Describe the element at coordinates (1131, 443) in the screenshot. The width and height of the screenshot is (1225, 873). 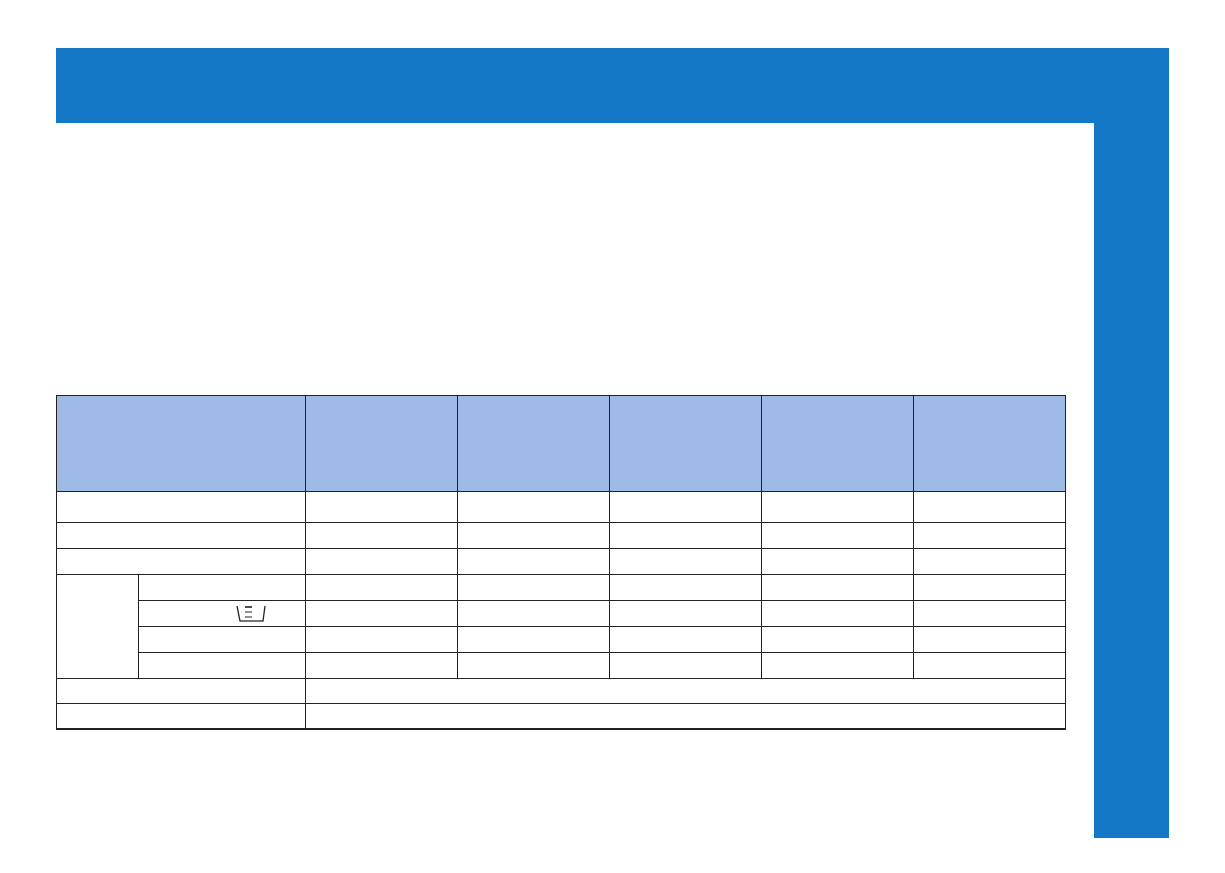
I see `right-accent-band` at that location.